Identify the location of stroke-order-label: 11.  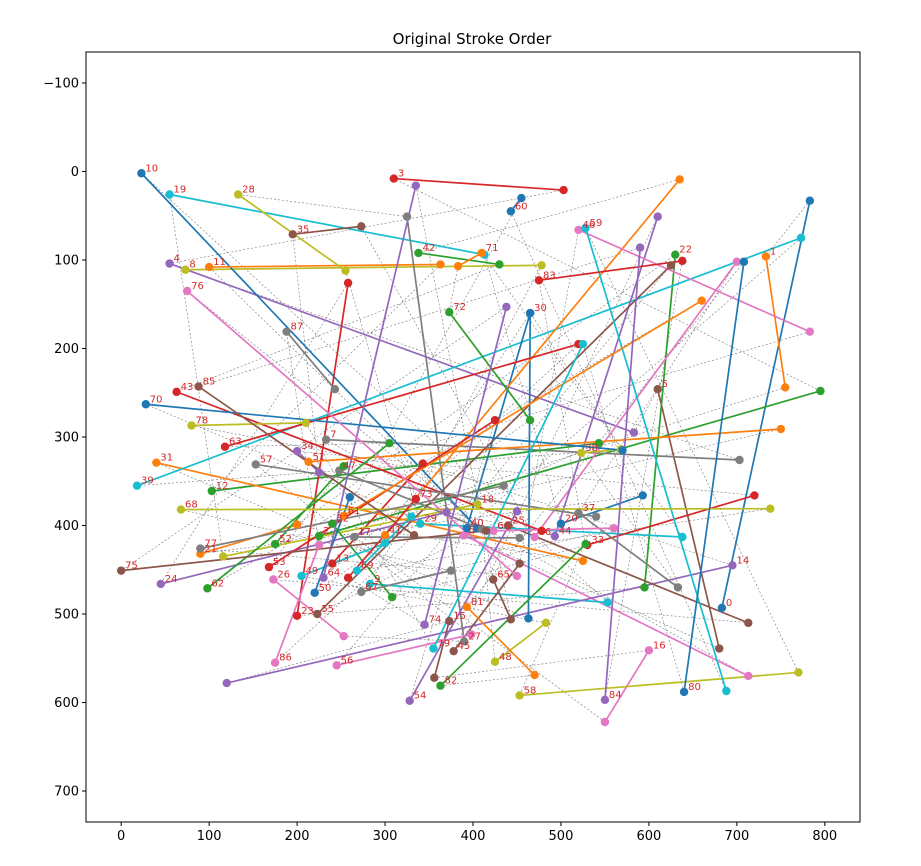
(219, 262).